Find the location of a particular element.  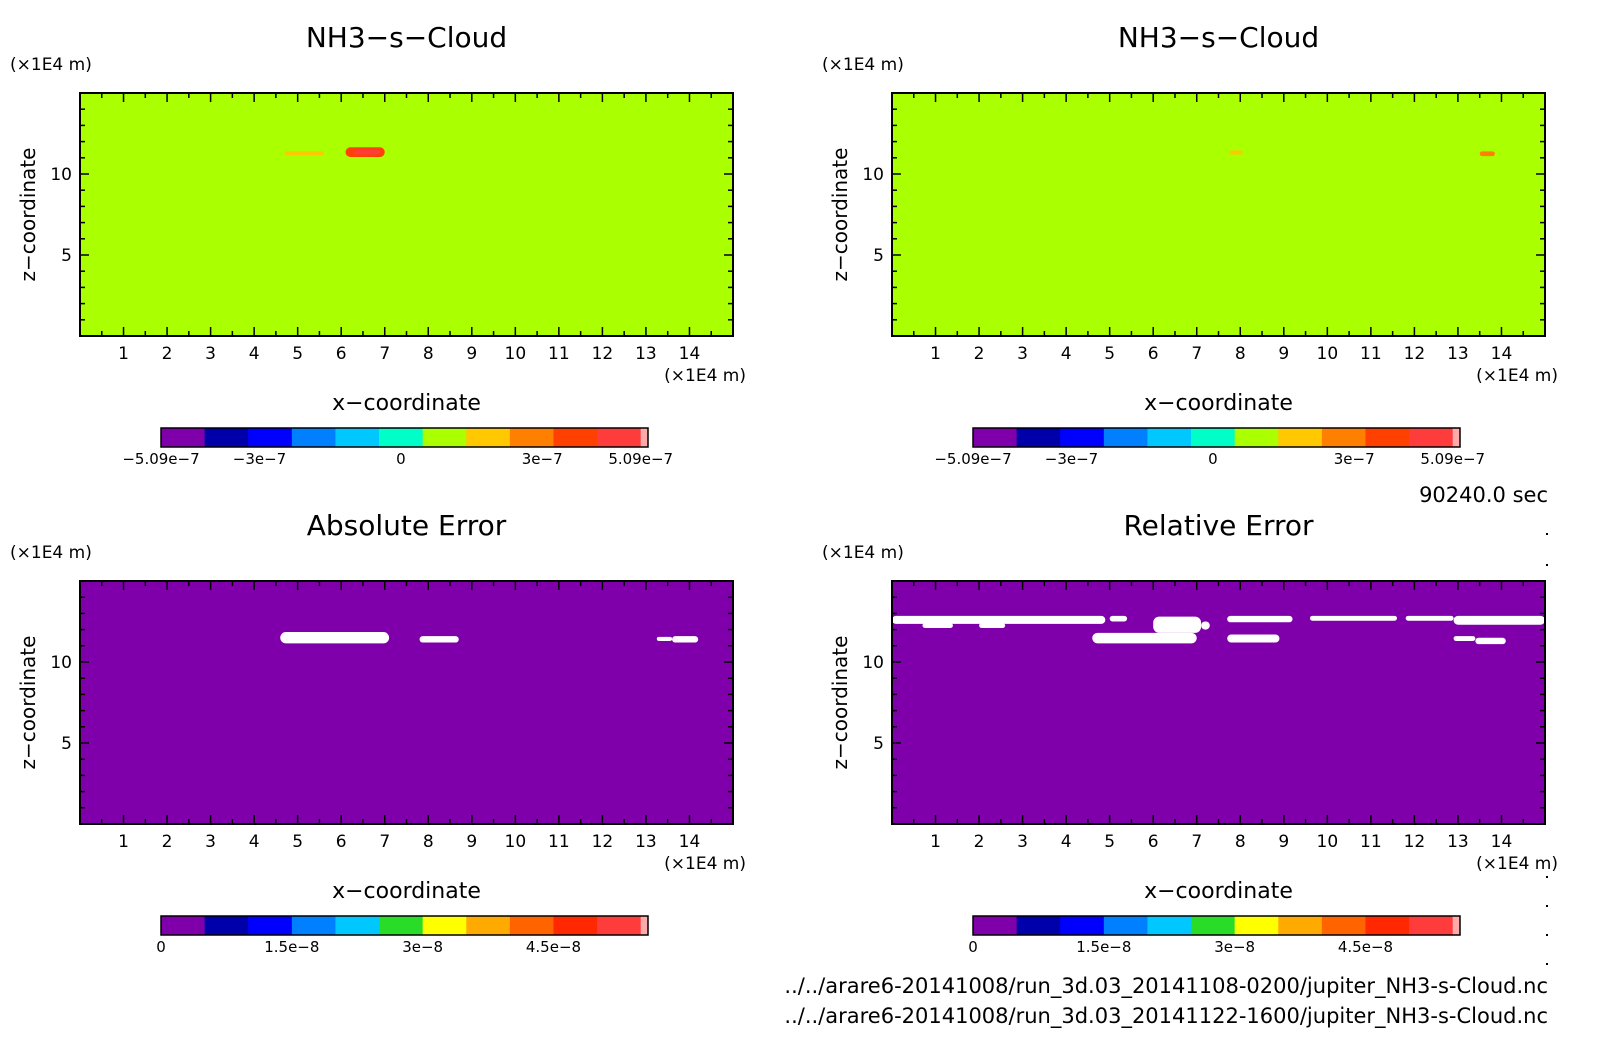

colorbar-tick-label: 1.5e−8 is located at coordinates (291, 947).